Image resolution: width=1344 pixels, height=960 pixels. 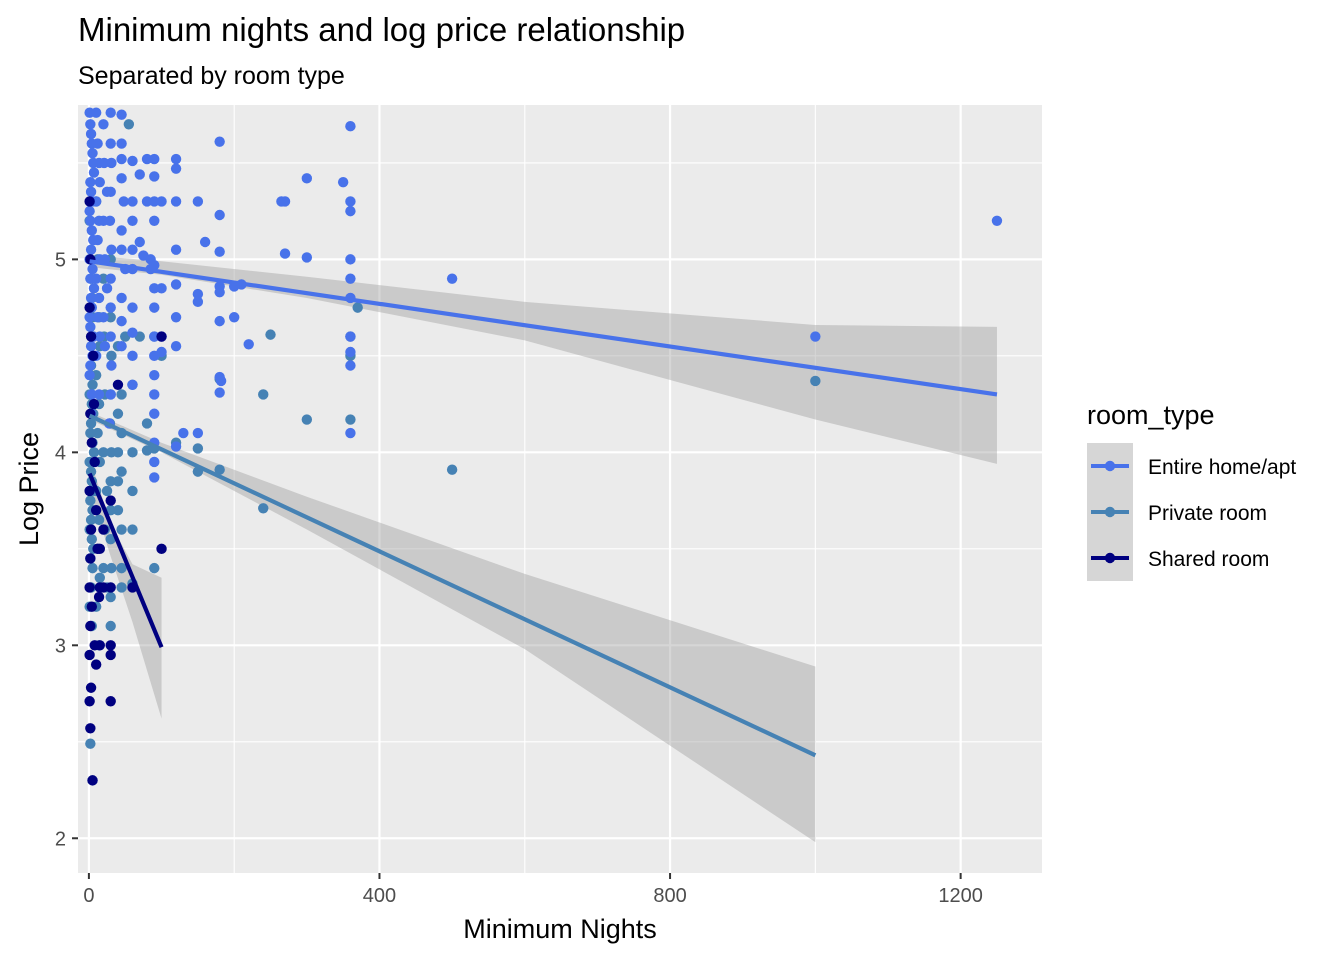 I want to click on y-tick-label: 5, so click(x=60, y=260).